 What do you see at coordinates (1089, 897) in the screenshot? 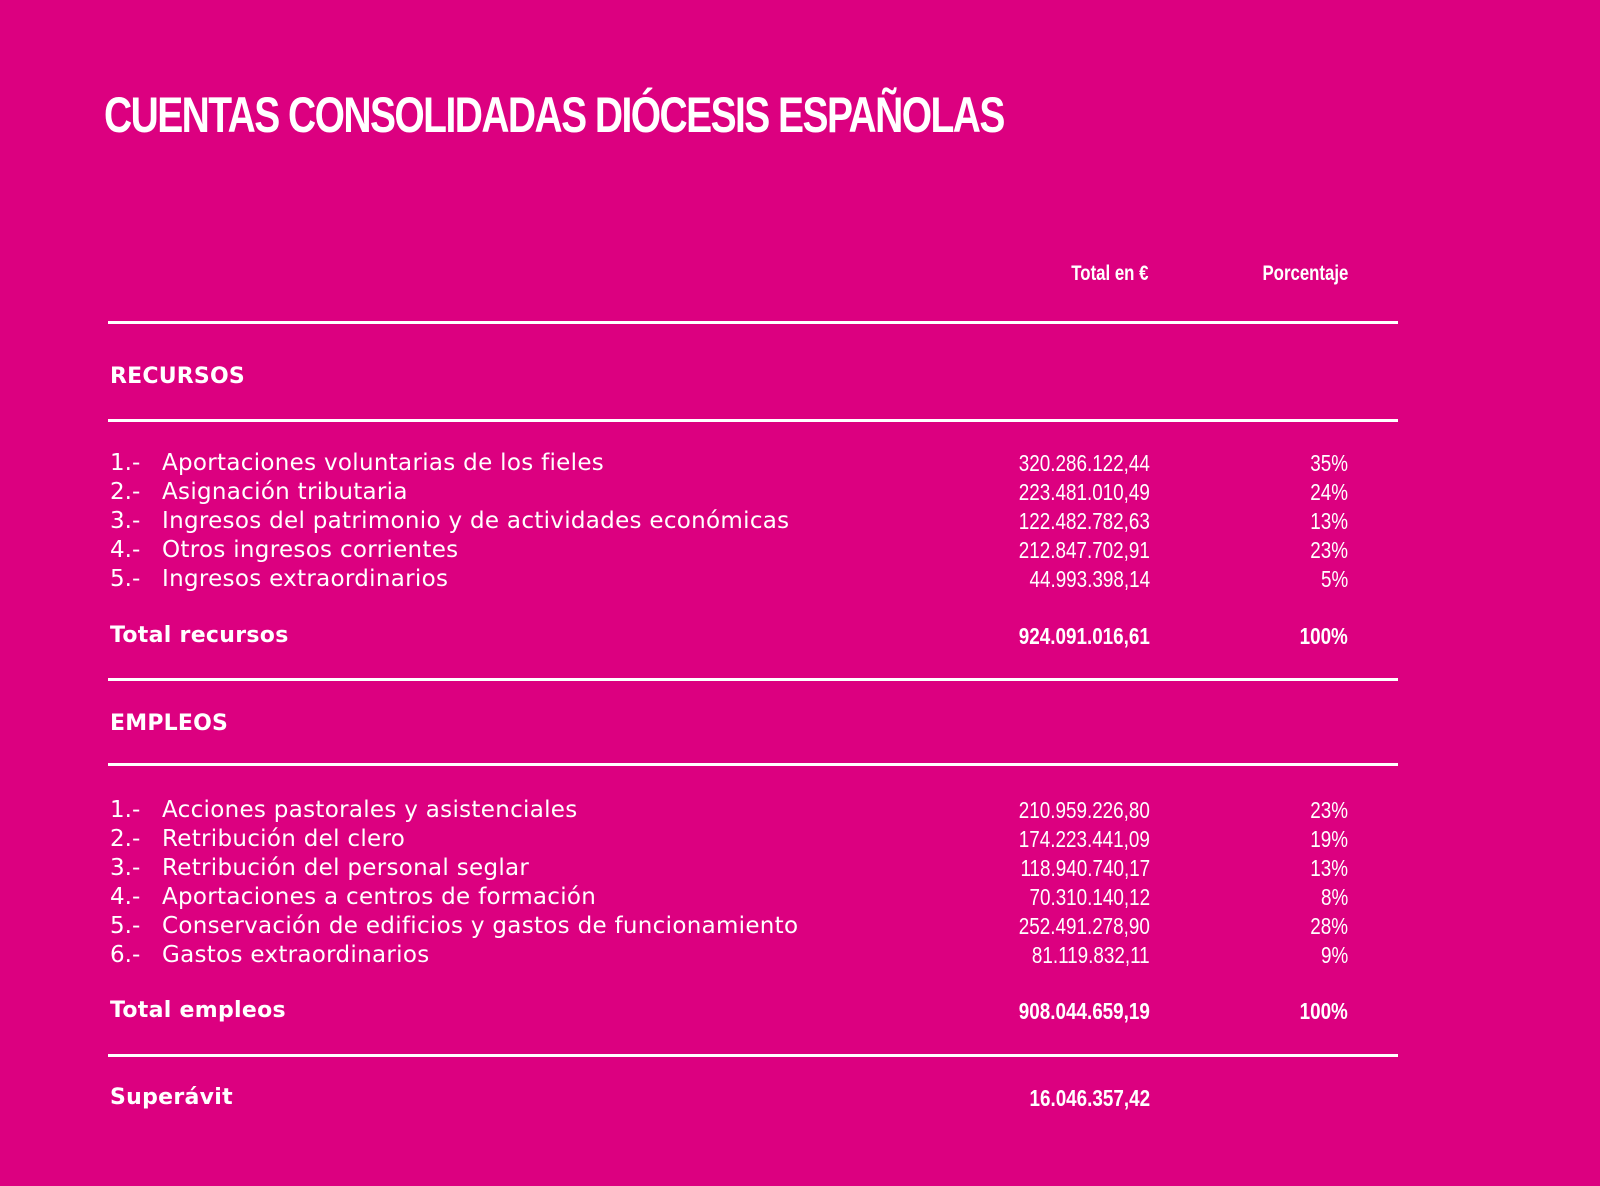
I see `row-amount: 70.310.140,12` at bounding box center [1089, 897].